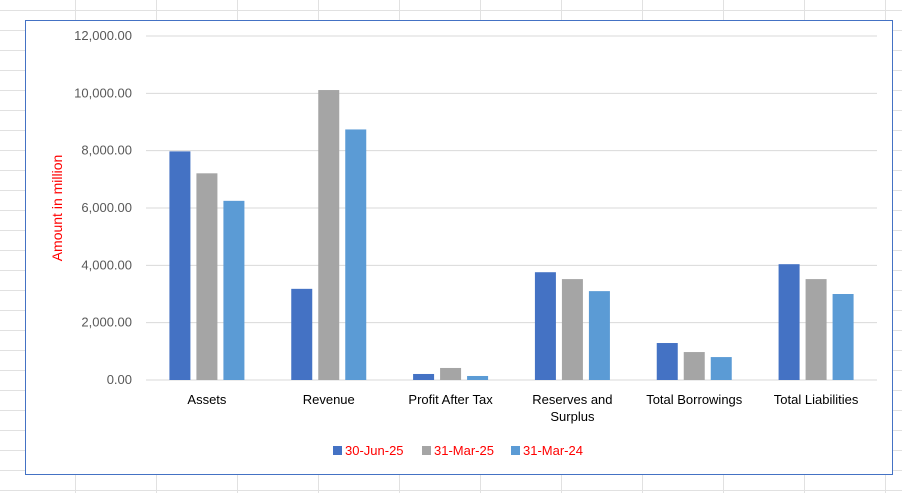 The image size is (902, 493). What do you see at coordinates (103, 35) in the screenshot?
I see `y-tick-label: 12,000.00` at bounding box center [103, 35].